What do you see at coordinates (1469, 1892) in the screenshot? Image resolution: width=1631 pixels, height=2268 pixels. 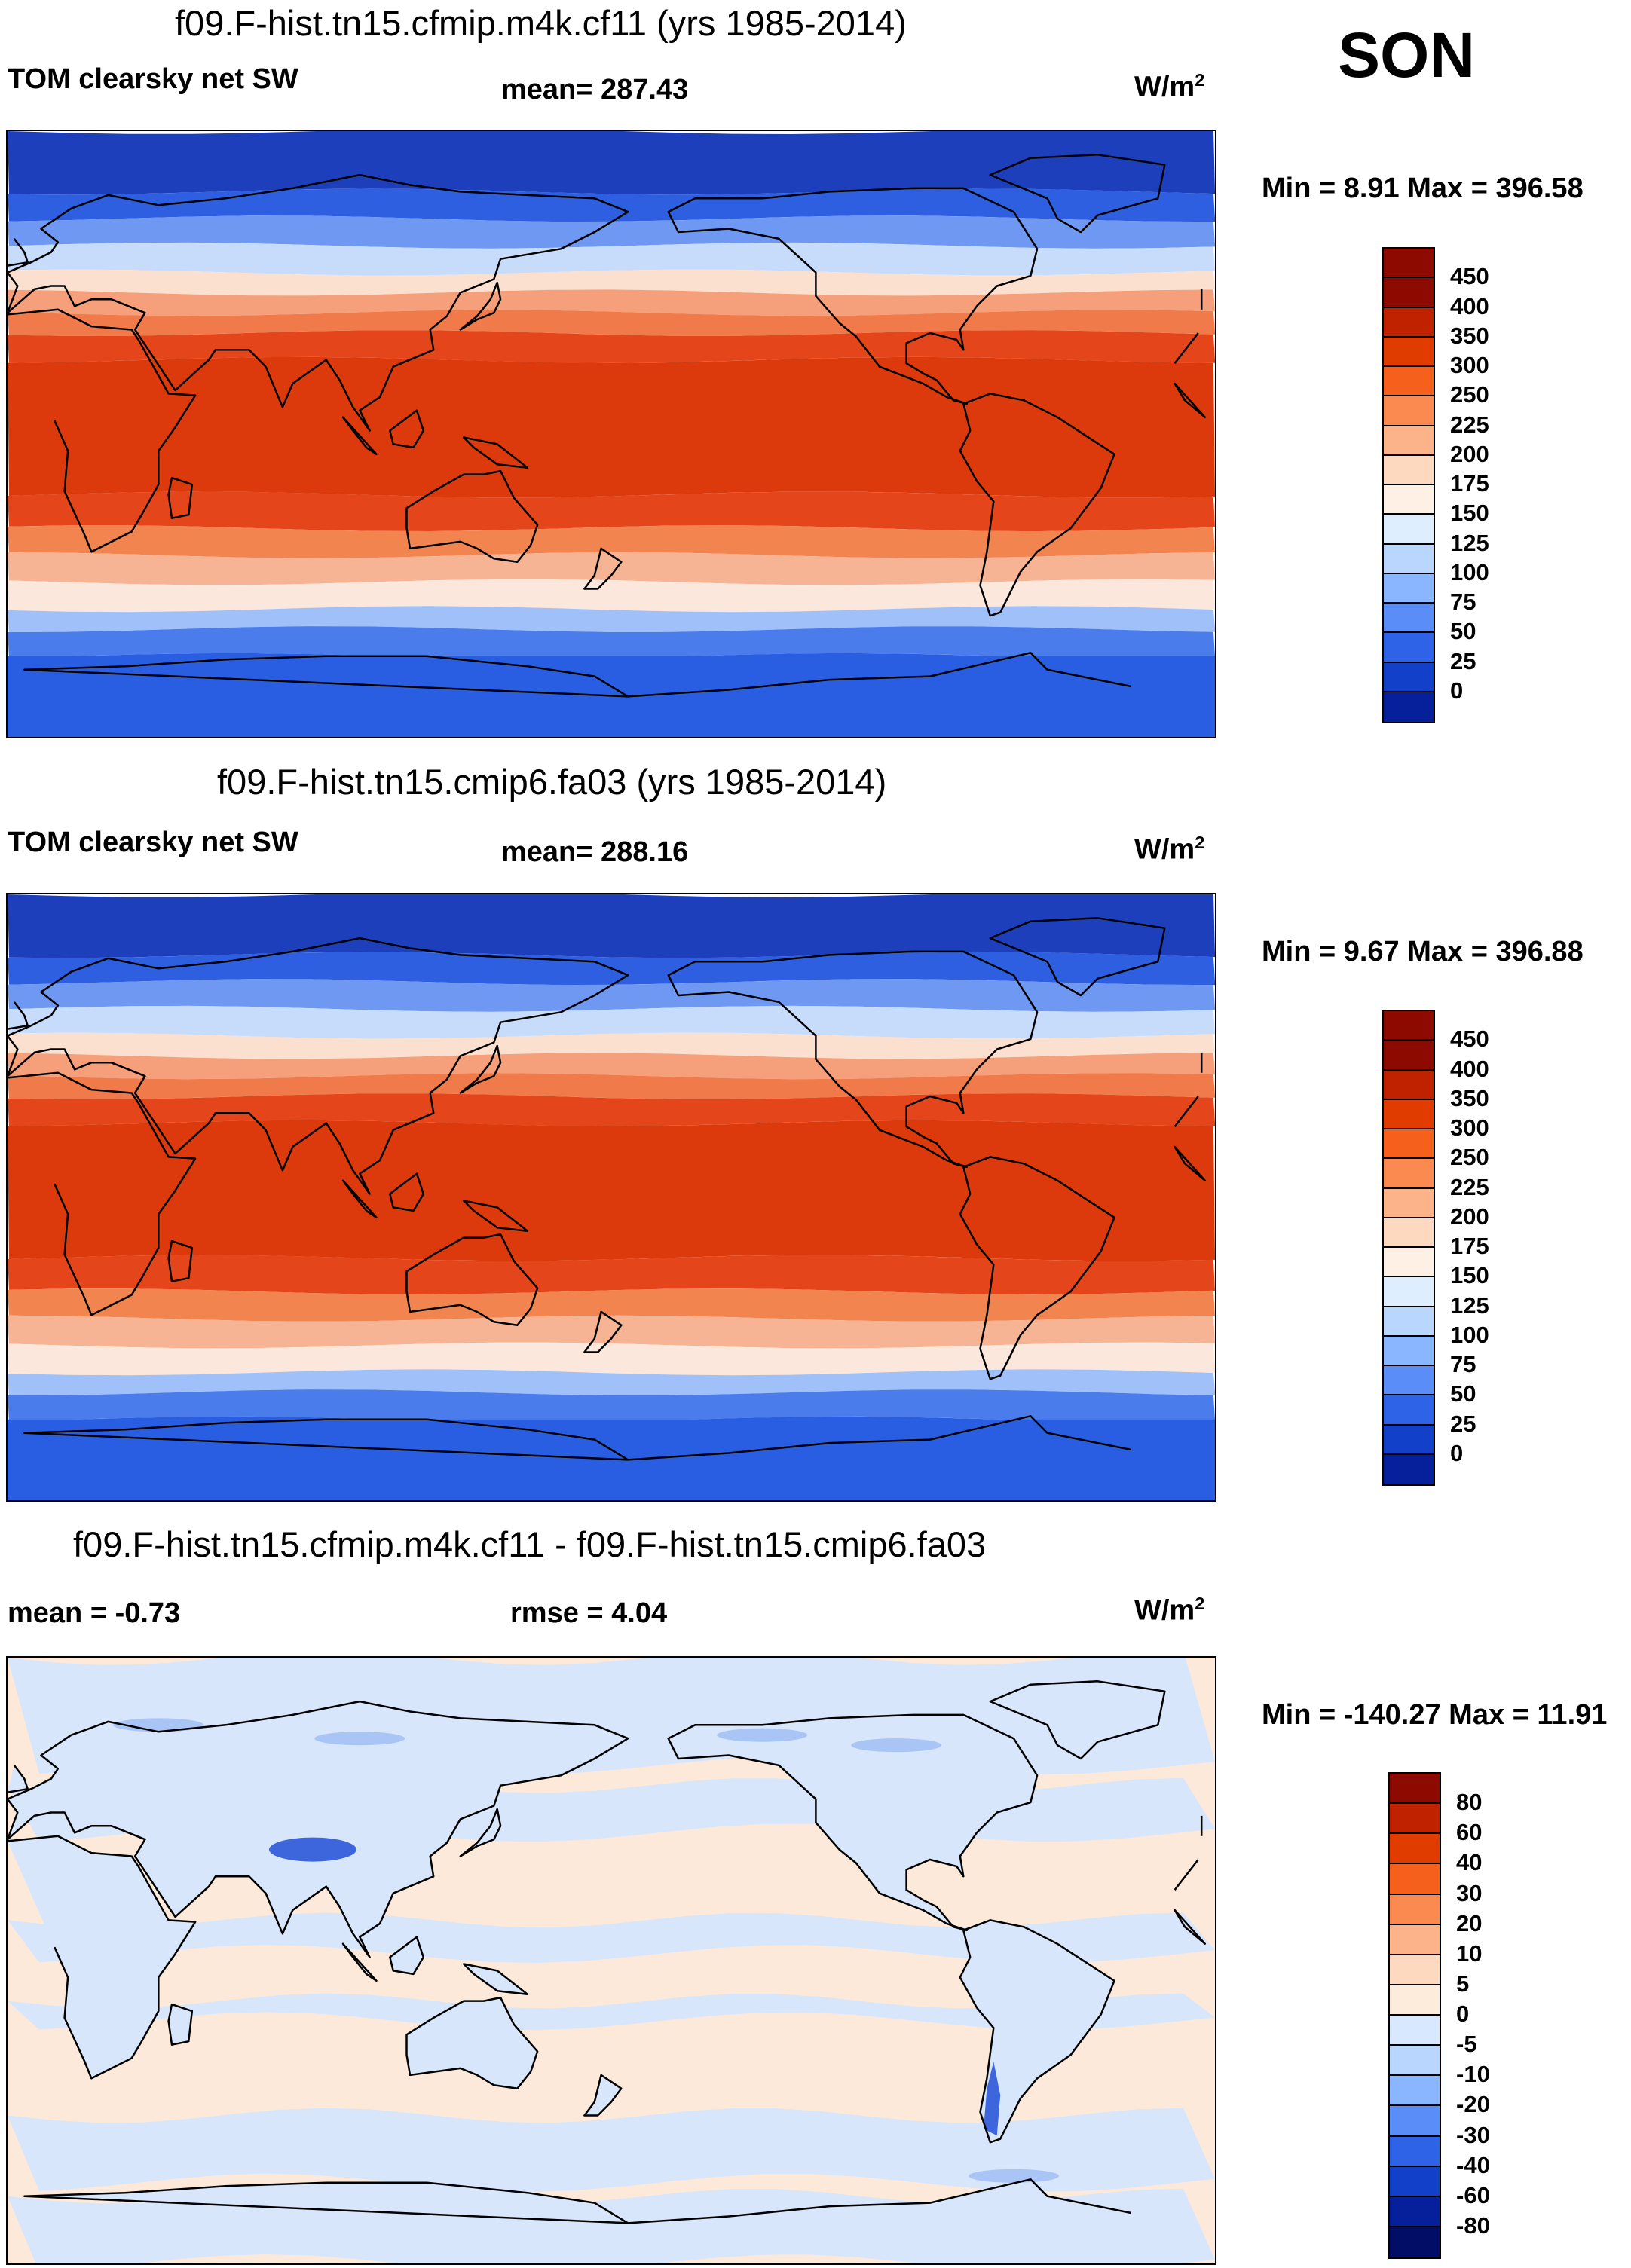 I see `panel3-colorbar-tick-label: 30` at bounding box center [1469, 1892].